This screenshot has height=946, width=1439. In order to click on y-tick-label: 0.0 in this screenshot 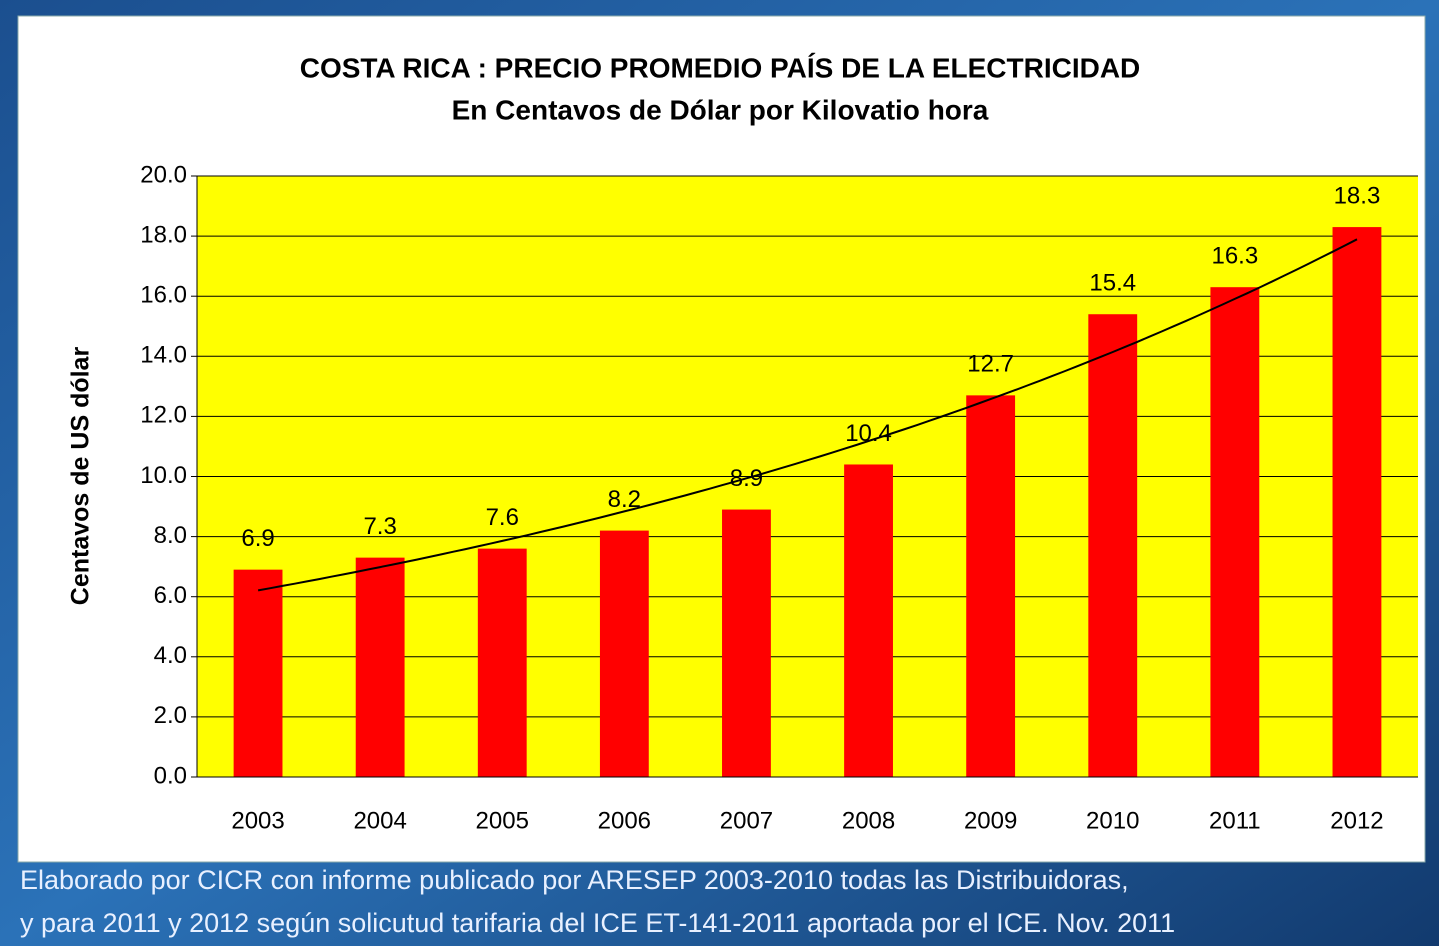, I will do `click(170, 775)`.